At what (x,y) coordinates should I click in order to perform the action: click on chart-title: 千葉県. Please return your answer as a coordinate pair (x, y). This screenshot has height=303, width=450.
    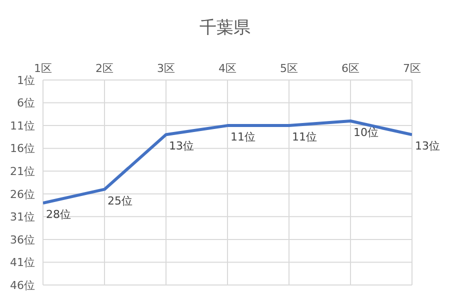
    Looking at the image, I should click on (225, 28).